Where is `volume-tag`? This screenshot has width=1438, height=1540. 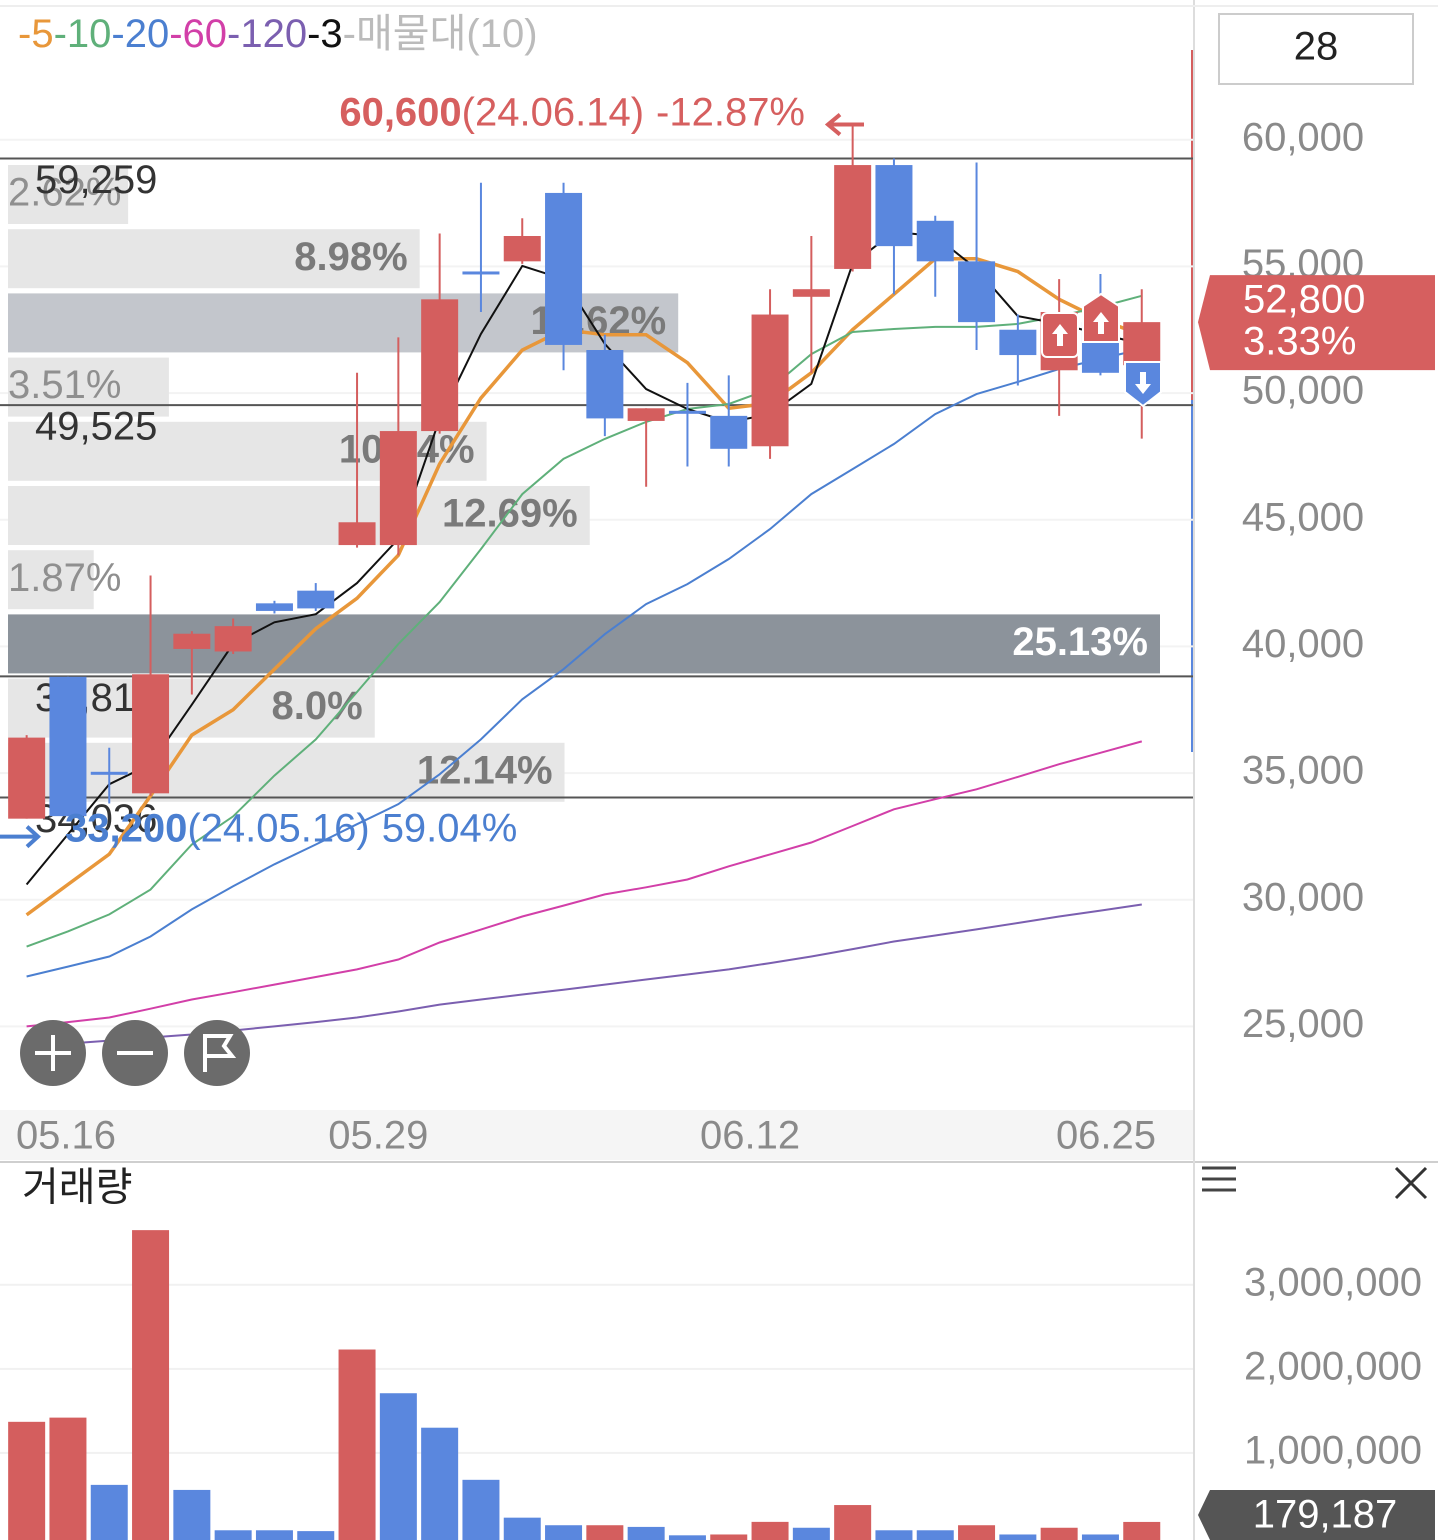 volume-tag is located at coordinates (1316, 1515).